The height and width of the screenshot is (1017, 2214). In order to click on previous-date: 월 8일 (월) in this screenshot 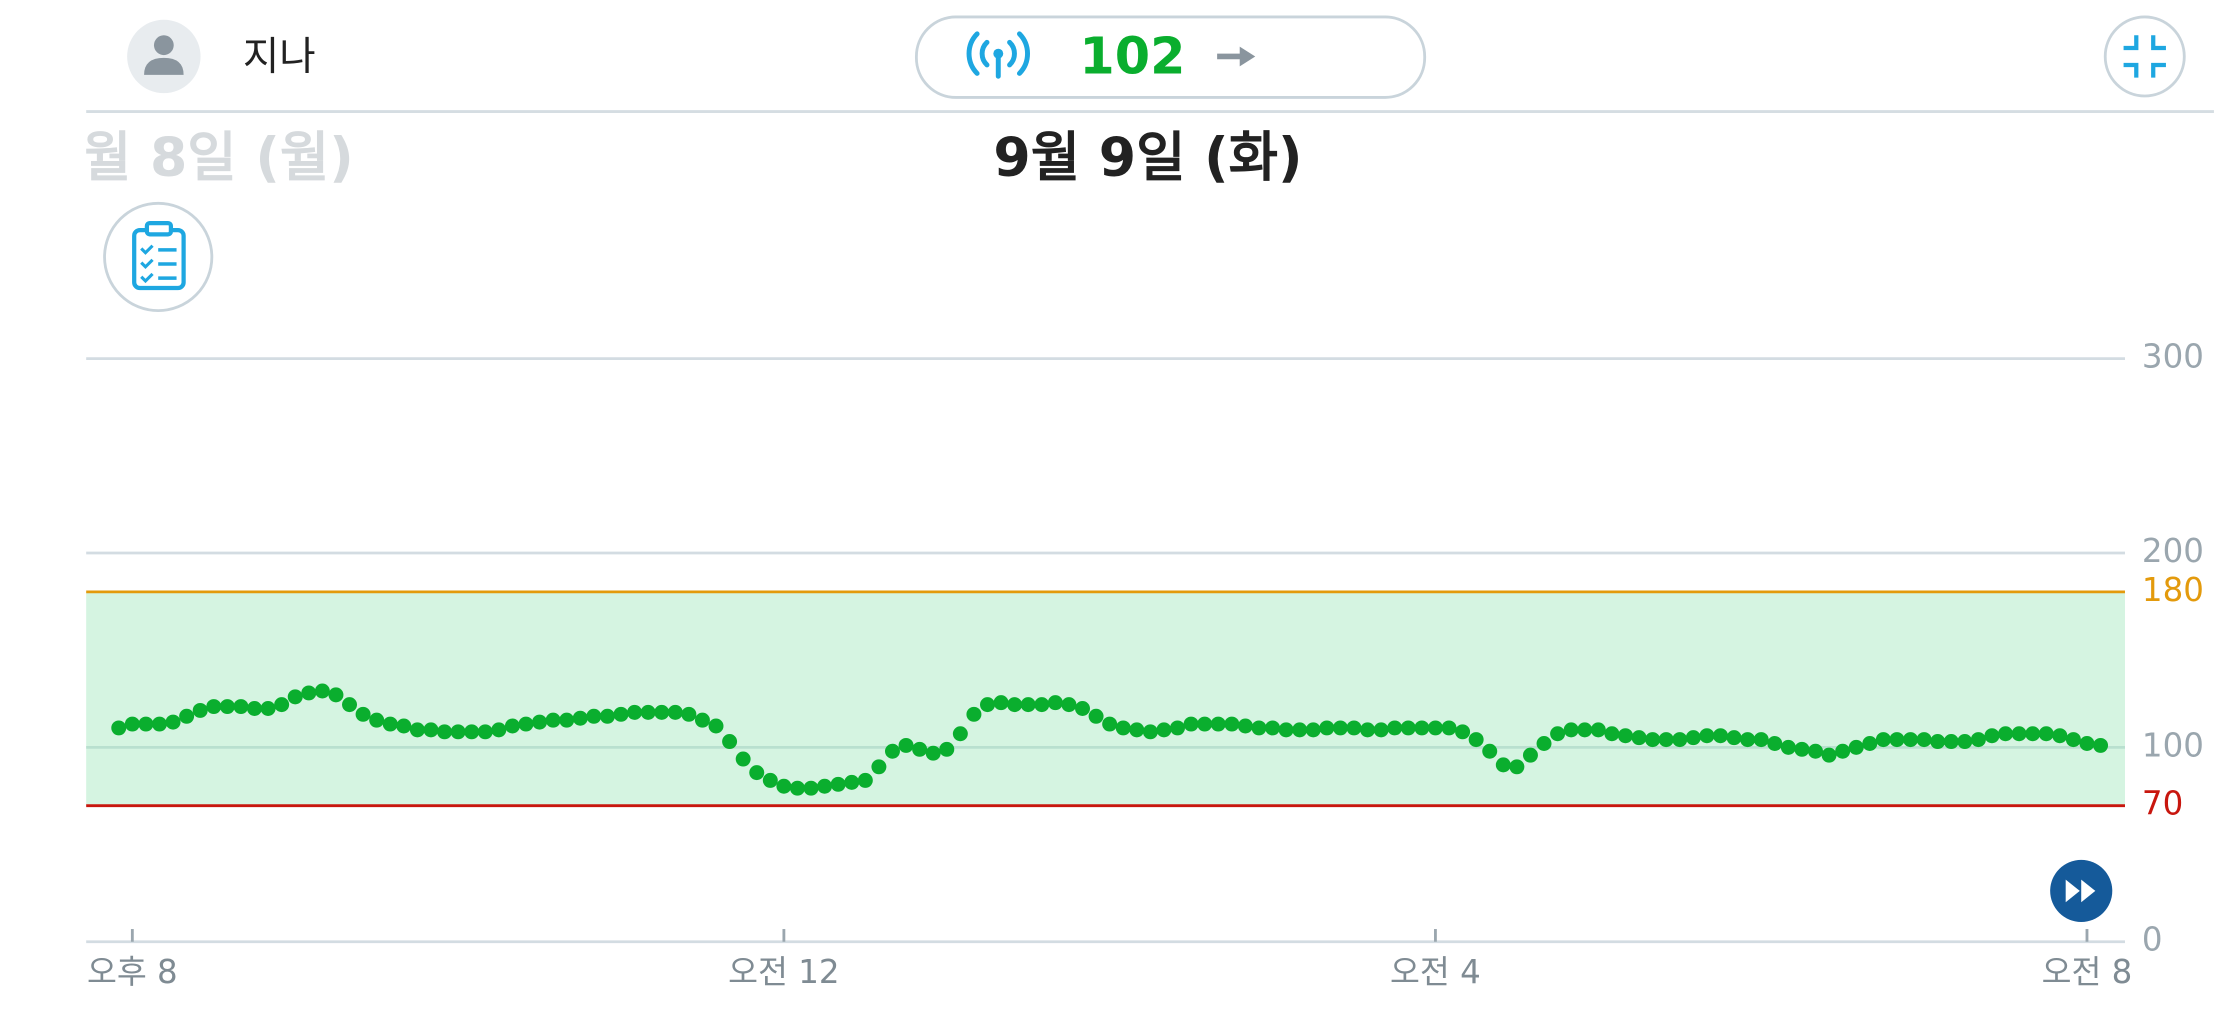, I will do `click(218, 157)`.